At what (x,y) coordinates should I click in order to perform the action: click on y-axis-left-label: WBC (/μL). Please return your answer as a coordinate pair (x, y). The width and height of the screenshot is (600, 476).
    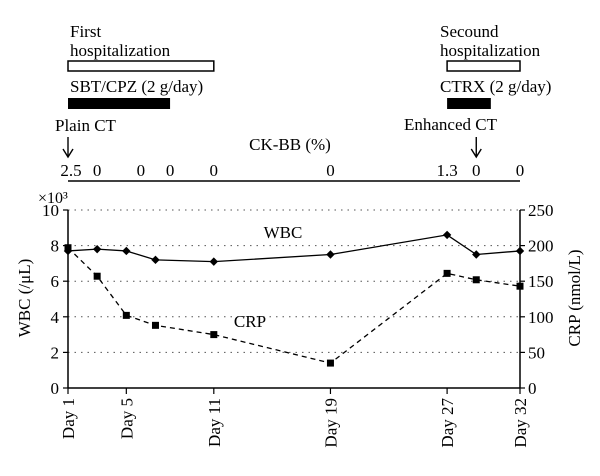
    Looking at the image, I should click on (24, 298).